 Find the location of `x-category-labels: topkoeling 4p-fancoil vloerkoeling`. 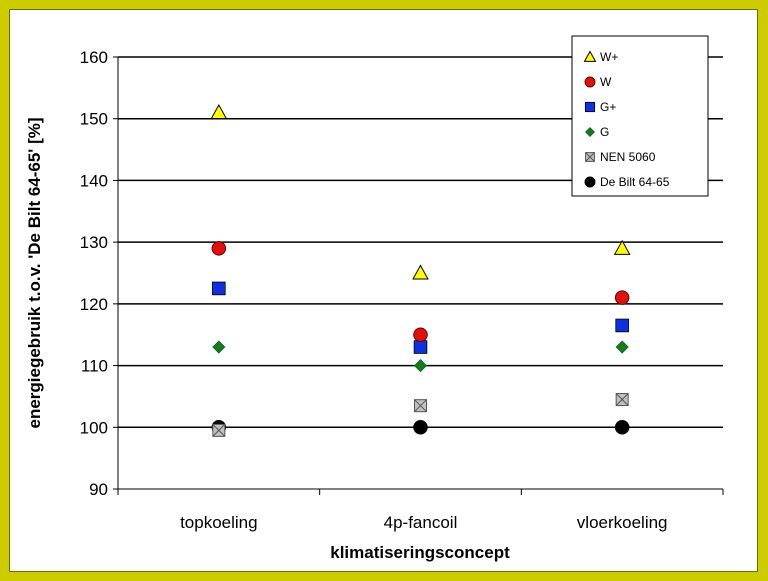

x-category-labels: topkoeling 4p-fancoil vloerkoeling is located at coordinates (423, 522).